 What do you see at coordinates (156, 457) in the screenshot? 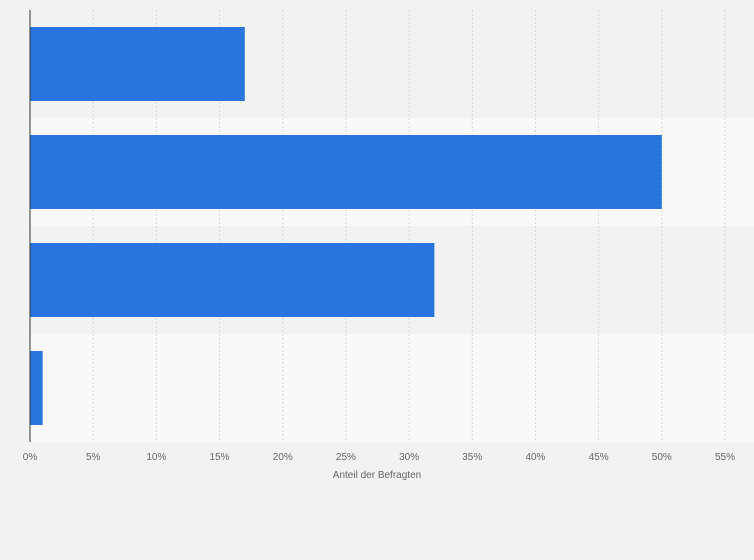
I see `x-tick-label: 10%` at bounding box center [156, 457].